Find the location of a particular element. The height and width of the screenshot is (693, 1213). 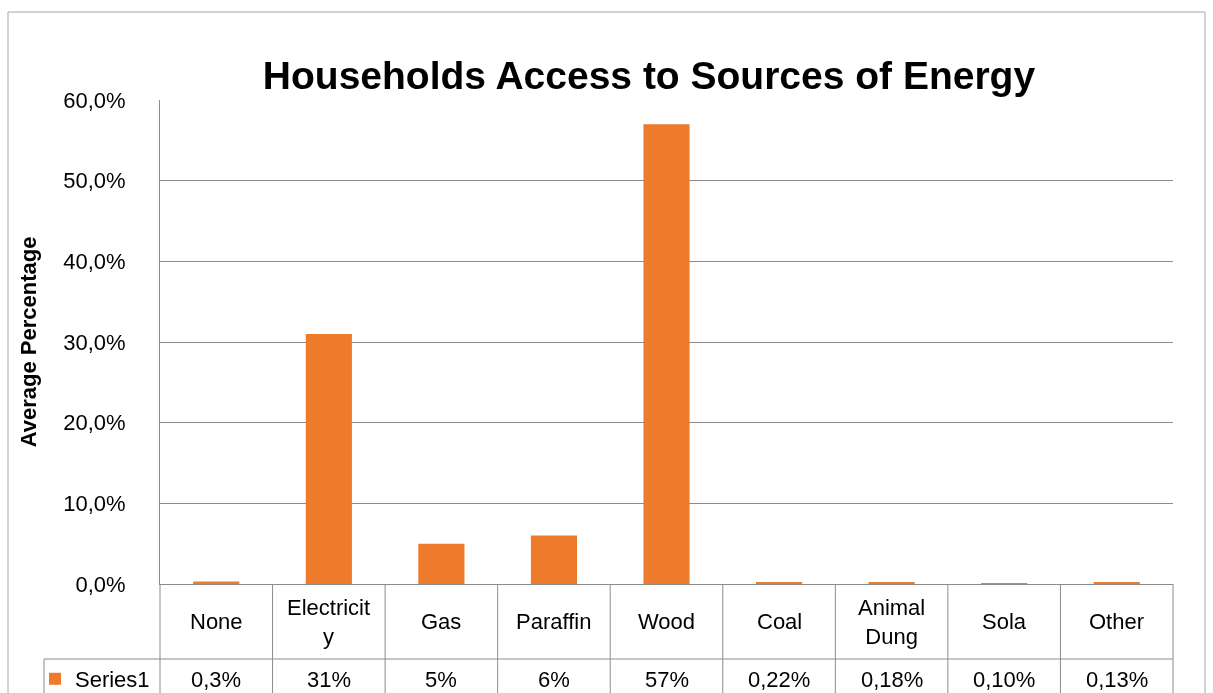

data-label: 31% is located at coordinates (329, 679).